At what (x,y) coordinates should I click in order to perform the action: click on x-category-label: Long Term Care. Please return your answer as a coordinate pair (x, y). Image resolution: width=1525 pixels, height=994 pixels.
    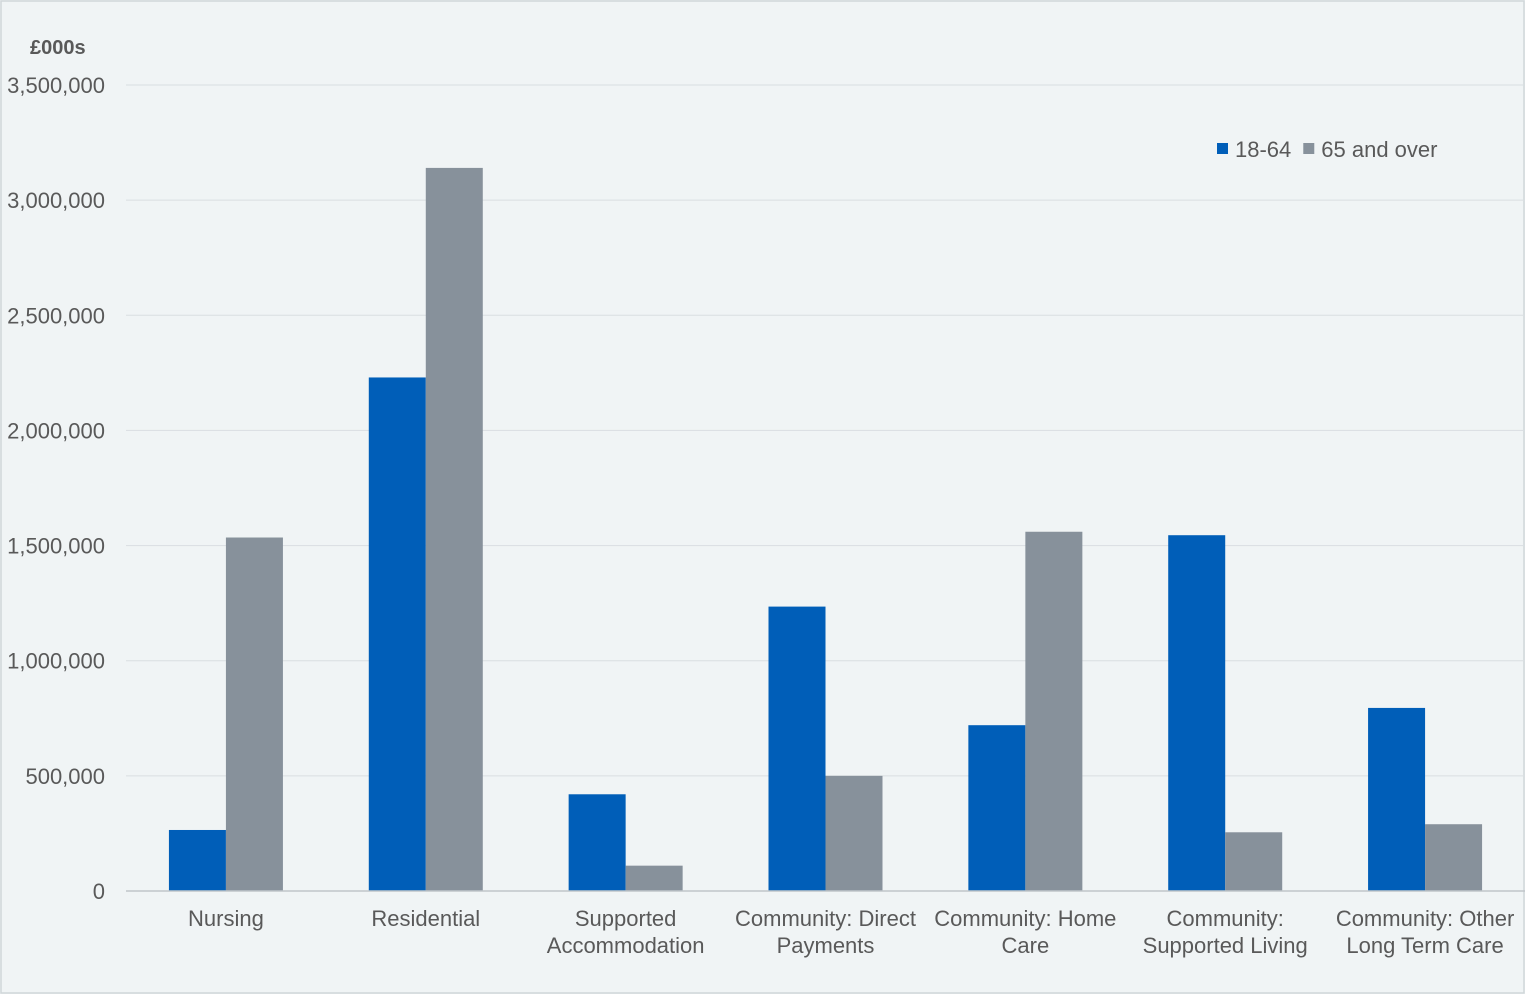
    Looking at the image, I should click on (1424, 945).